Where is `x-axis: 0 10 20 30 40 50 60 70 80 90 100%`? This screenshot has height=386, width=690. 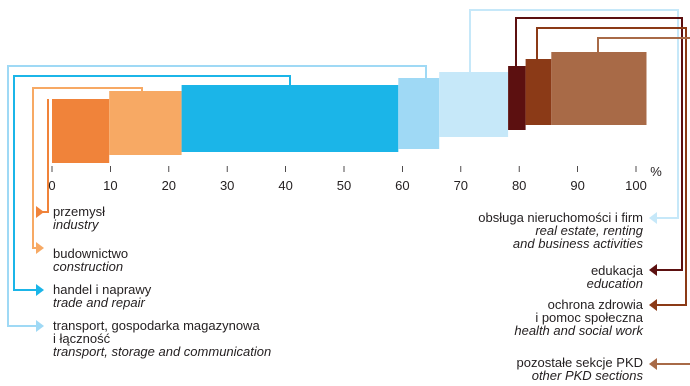
x-axis: 0 10 20 30 40 50 60 70 80 90 100% is located at coordinates (355, 178).